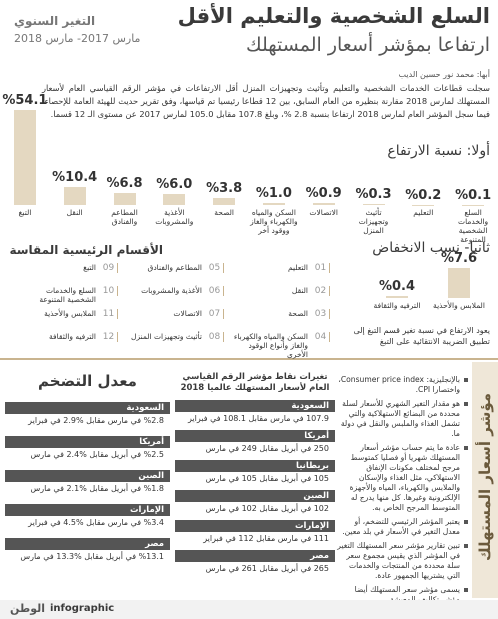  What do you see at coordinates (267, 478) in the screenshot?
I see `country-value: 105 في أبريل مقابل 105 في مارس` at bounding box center [267, 478].